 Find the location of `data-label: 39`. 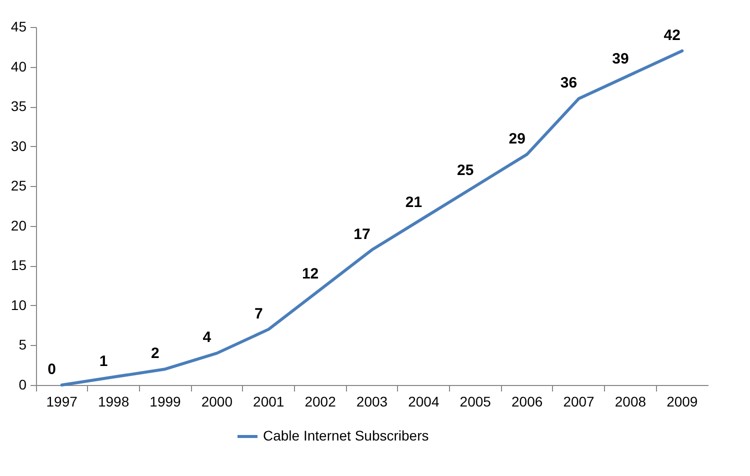

data-label: 39 is located at coordinates (620, 59).